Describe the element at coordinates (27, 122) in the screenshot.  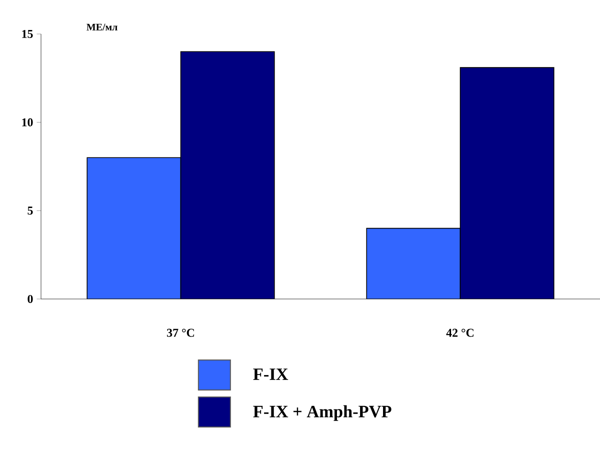
I see `y-tick-label: 10` at that location.